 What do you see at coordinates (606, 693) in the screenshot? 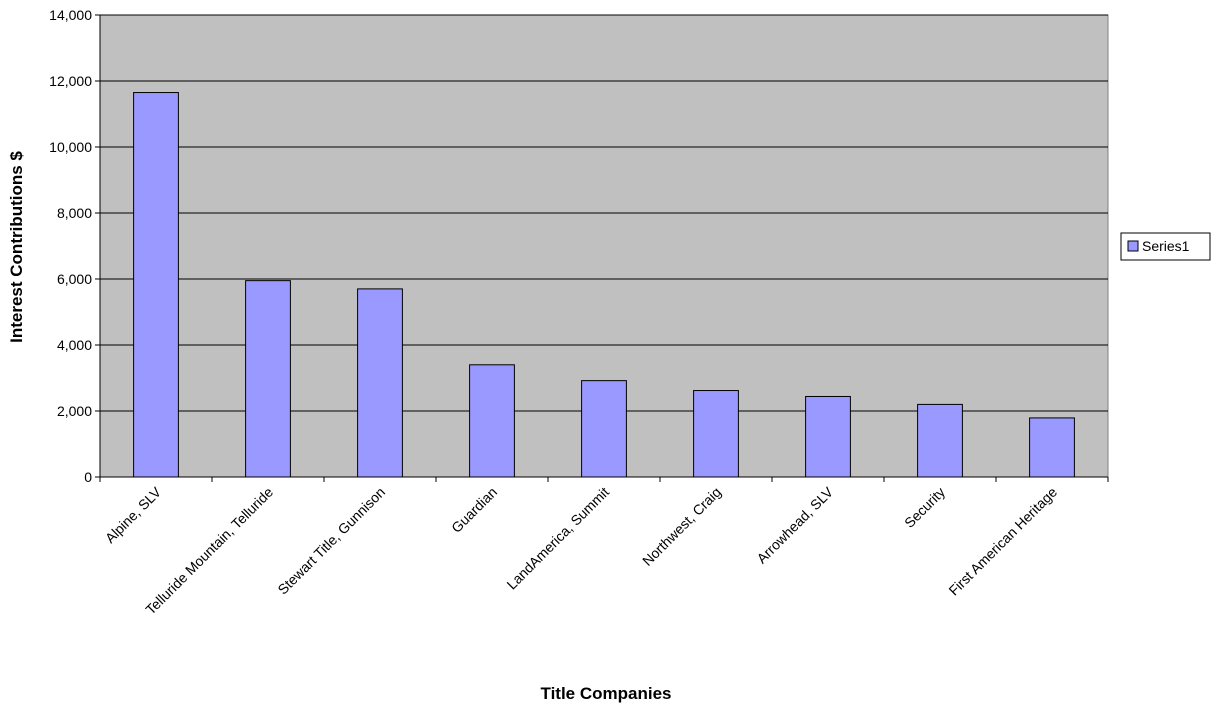
I see `x-axis-title: Title Companies` at bounding box center [606, 693].